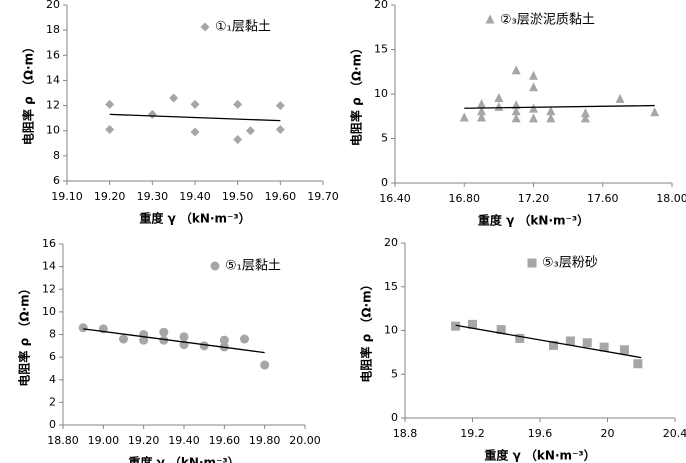 The image size is (686, 463). Describe the element at coordinates (49, 266) in the screenshot. I see `y-tick-label: 14` at that location.